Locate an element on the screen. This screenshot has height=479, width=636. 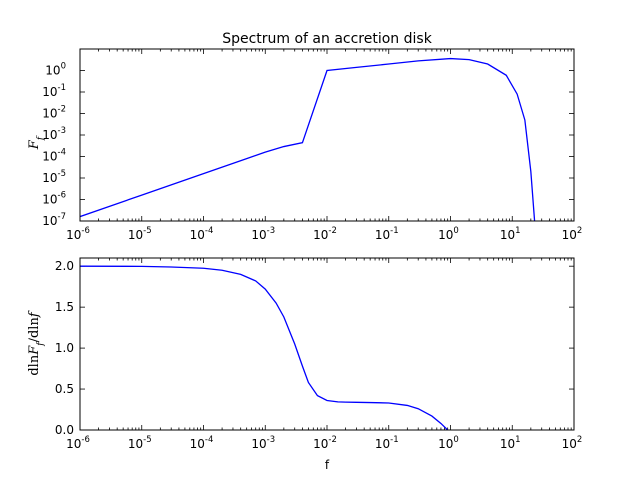
bottom-x-tick-label: 10⁻⁴ is located at coordinates (202, 443).